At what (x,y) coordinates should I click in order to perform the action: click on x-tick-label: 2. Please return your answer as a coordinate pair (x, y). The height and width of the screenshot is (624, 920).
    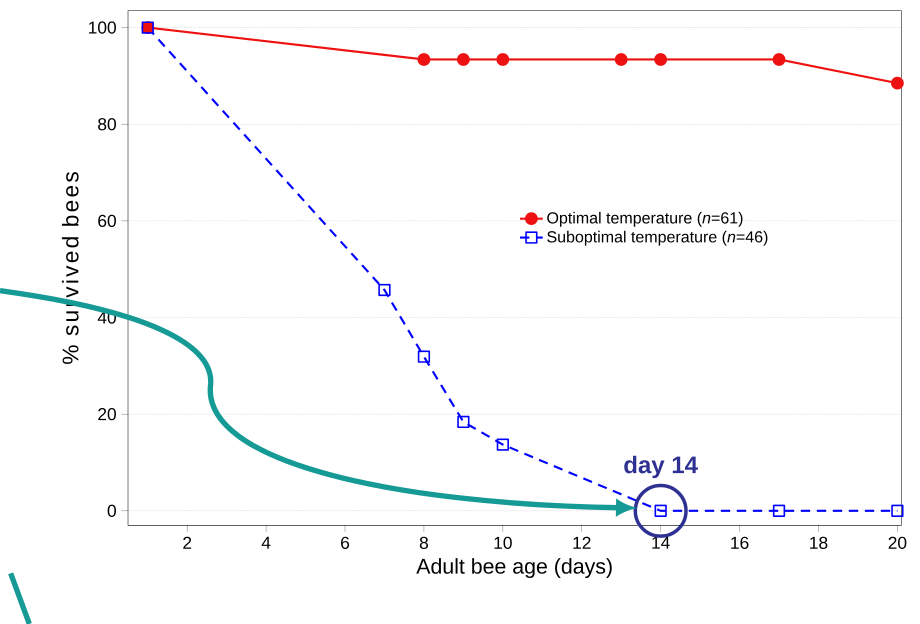
    Looking at the image, I should click on (187, 542).